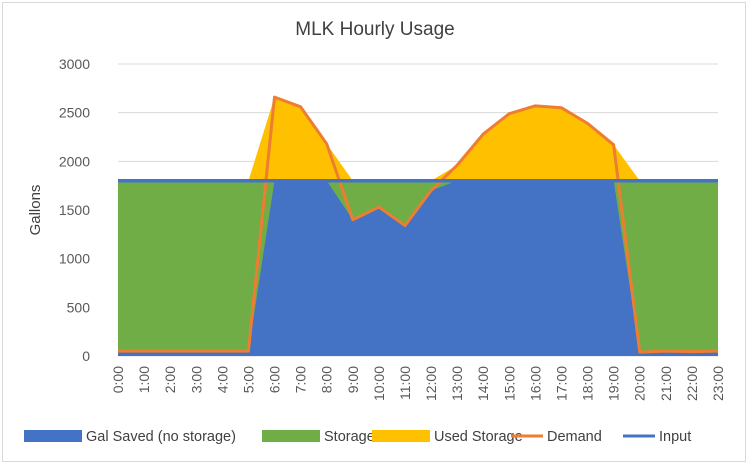  Describe the element at coordinates (588, 383) in the screenshot. I see `x-tick-label: 18:00` at that location.